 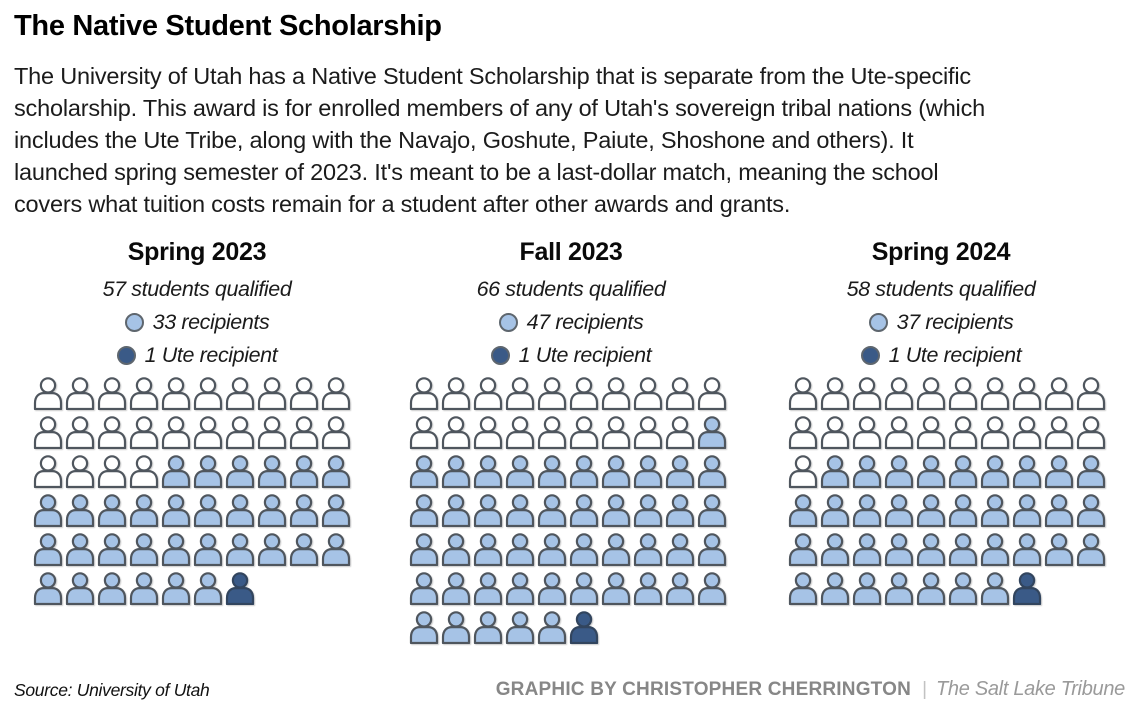 What do you see at coordinates (941, 322) in the screenshot?
I see `legend-row-recipients: 37 recipients` at bounding box center [941, 322].